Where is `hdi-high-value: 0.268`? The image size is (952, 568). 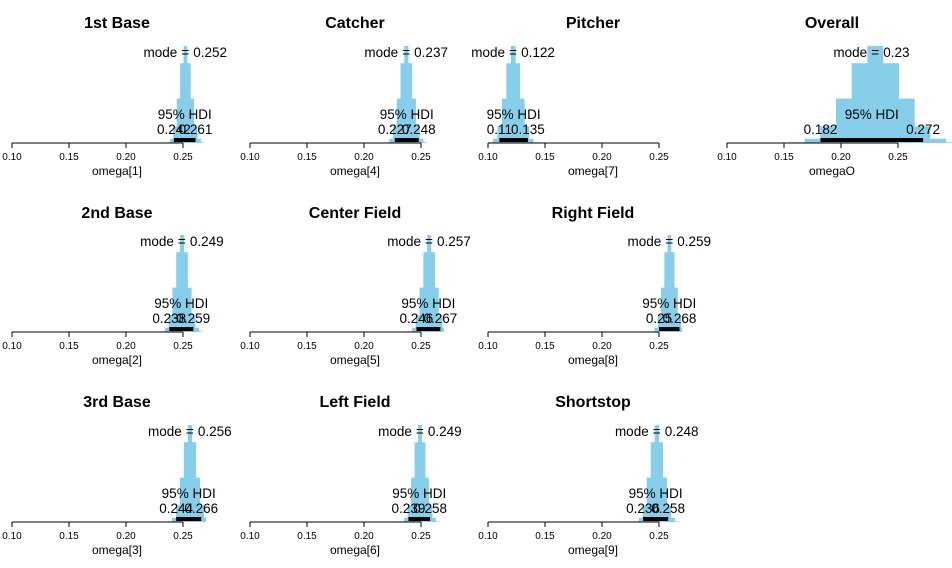
hdi-high-value: 0.268 is located at coordinates (680, 318).